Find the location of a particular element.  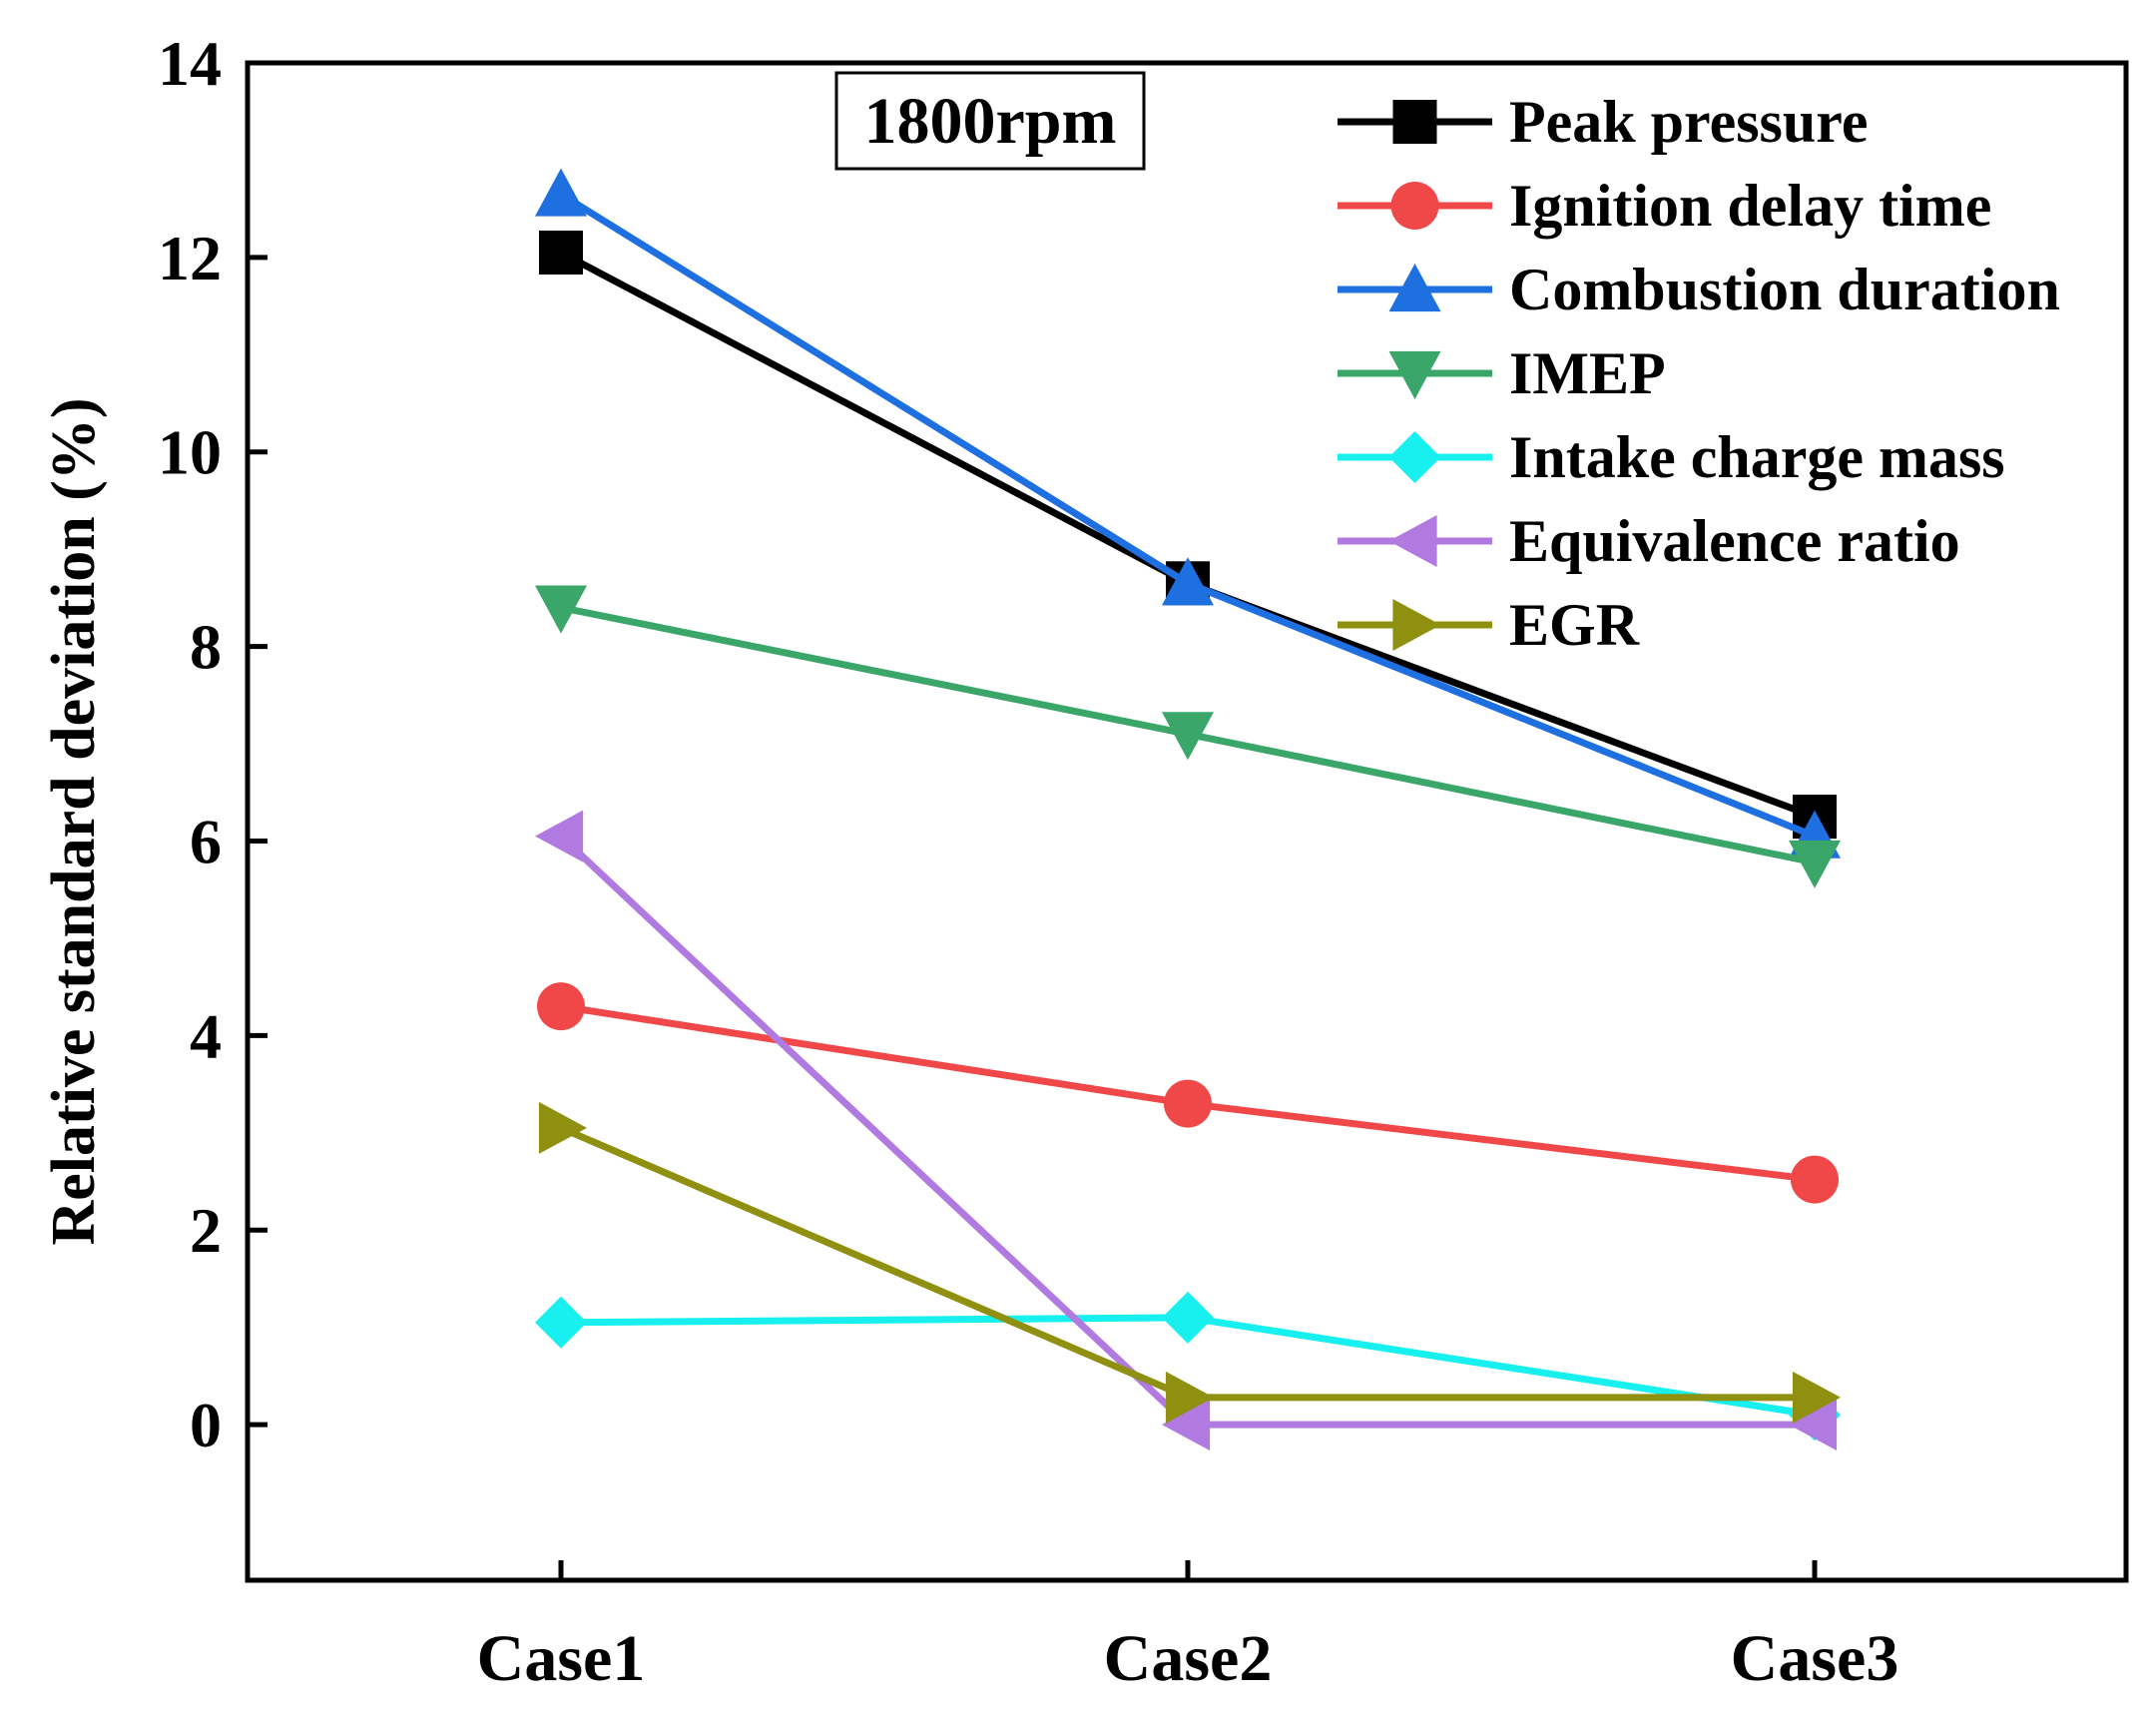

annotation-frame is located at coordinates (990, 121).